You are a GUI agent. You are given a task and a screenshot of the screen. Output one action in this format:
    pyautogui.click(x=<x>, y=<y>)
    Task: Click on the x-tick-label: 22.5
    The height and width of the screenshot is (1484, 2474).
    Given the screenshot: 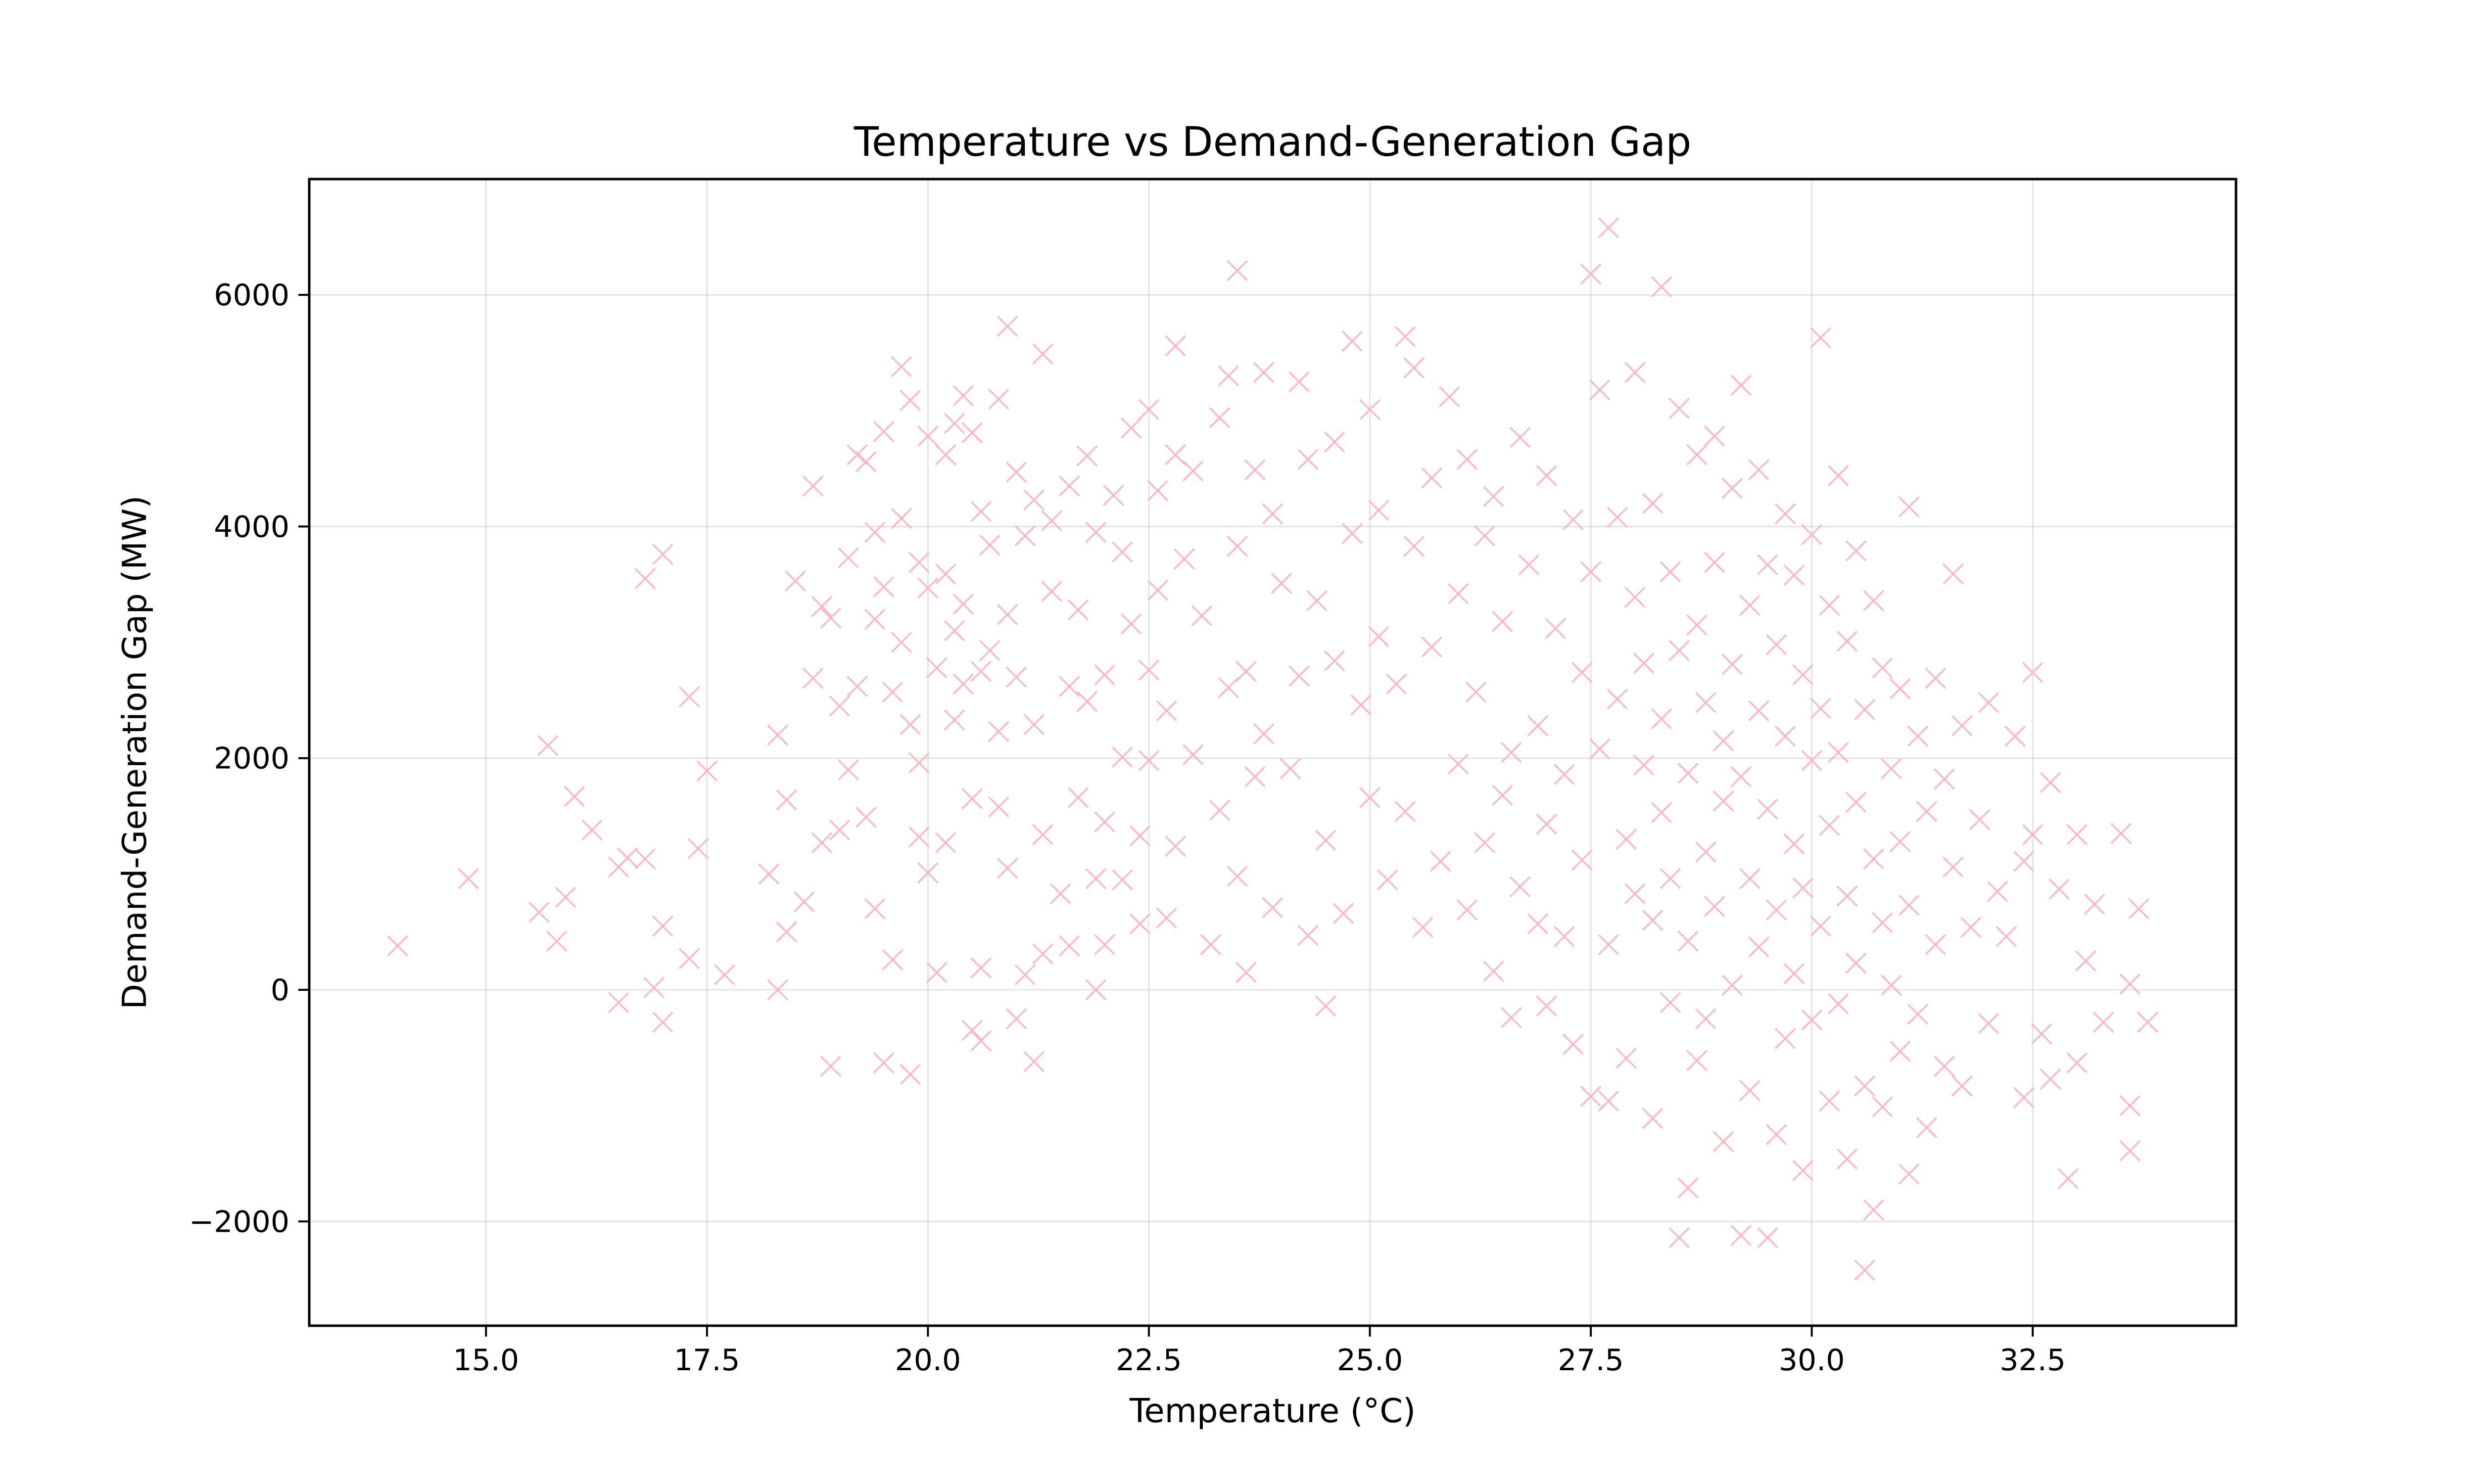 What is the action you would take?
    pyautogui.click(x=1149, y=1360)
    